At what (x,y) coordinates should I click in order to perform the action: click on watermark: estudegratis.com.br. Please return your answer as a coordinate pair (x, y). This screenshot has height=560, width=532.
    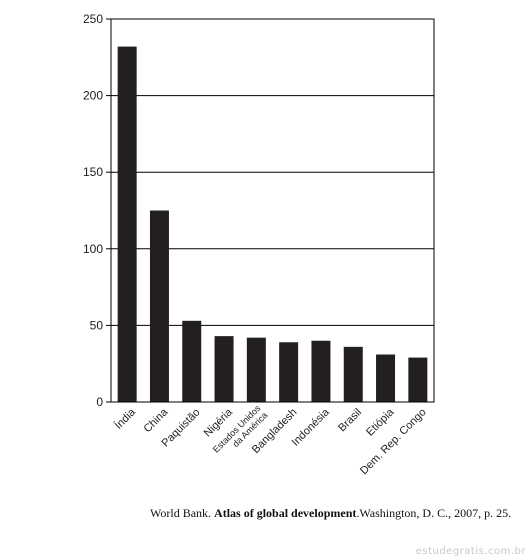
    Looking at the image, I should click on (470, 551).